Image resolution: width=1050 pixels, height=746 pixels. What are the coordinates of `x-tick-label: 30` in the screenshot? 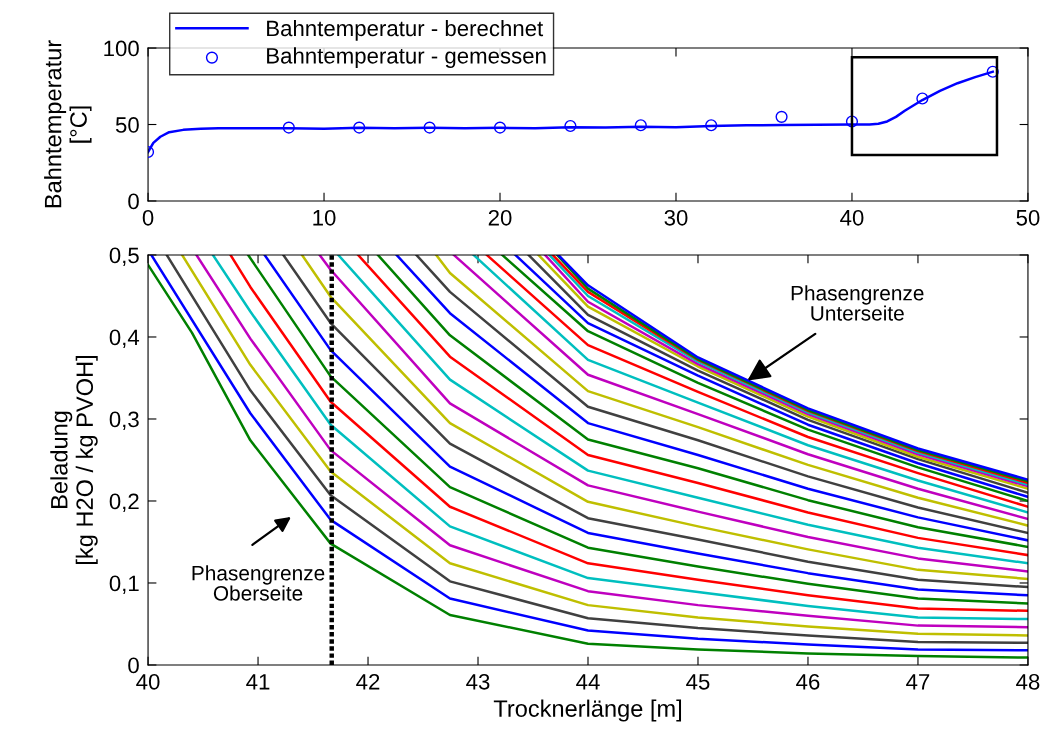 It's located at (676, 217).